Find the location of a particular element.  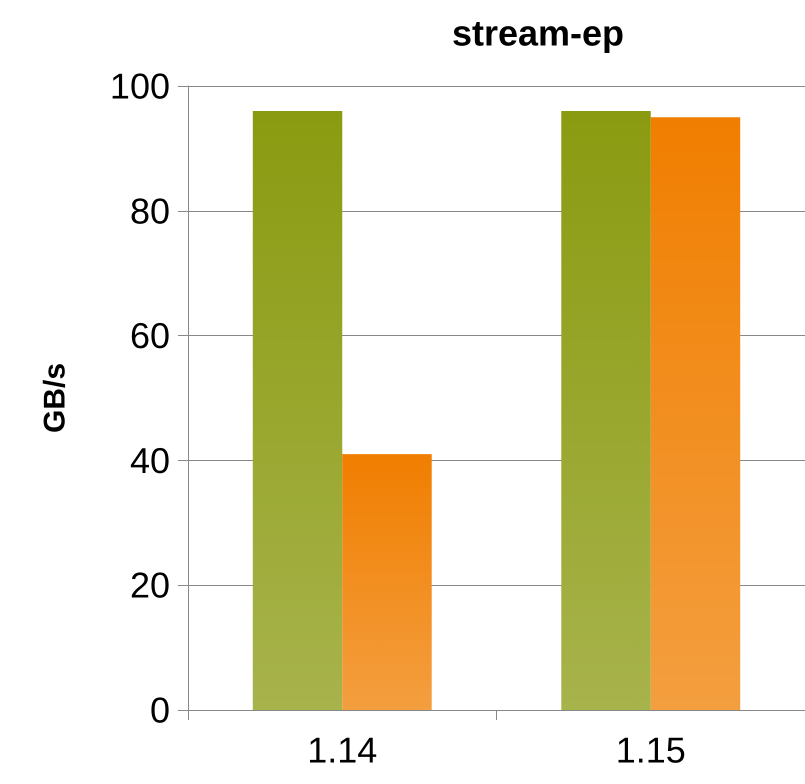

y-tick-label: 0 is located at coordinates (160, 710).